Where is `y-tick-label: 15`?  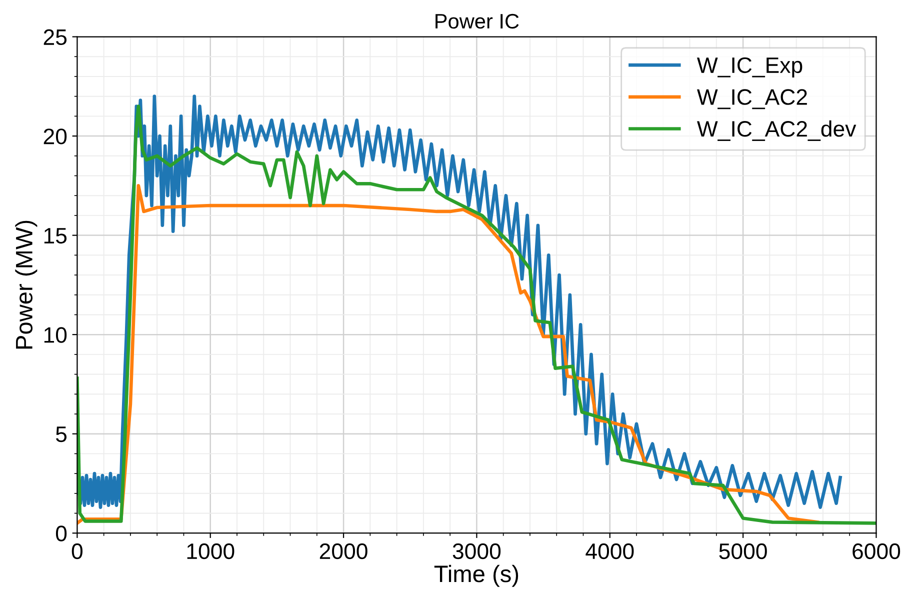
y-tick-label: 15 is located at coordinates (55, 236).